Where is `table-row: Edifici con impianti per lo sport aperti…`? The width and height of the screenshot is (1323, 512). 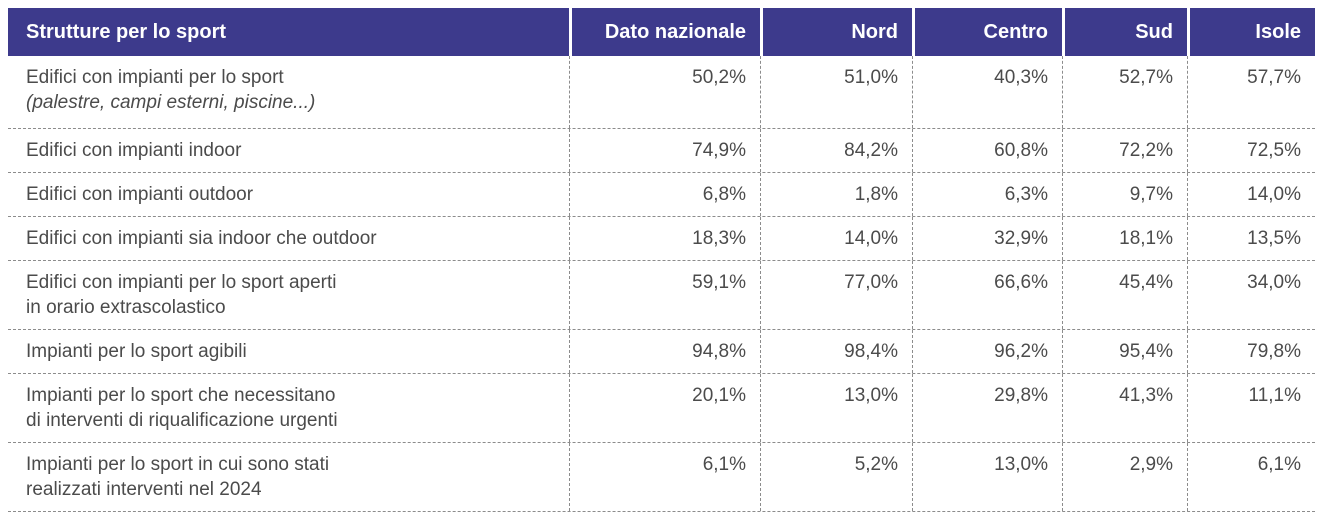
table-row: Edifici con impianti per lo sport aperti… is located at coordinates (661, 295).